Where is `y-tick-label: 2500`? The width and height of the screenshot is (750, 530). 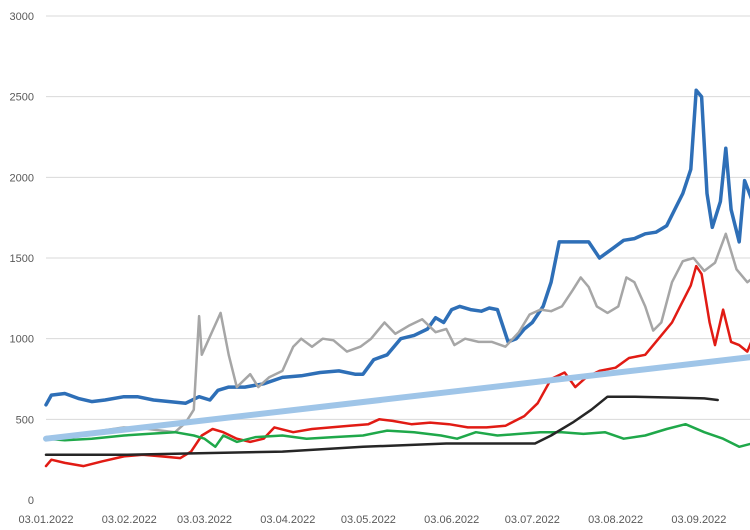 y-tick-label: 2500 is located at coordinates (22, 98).